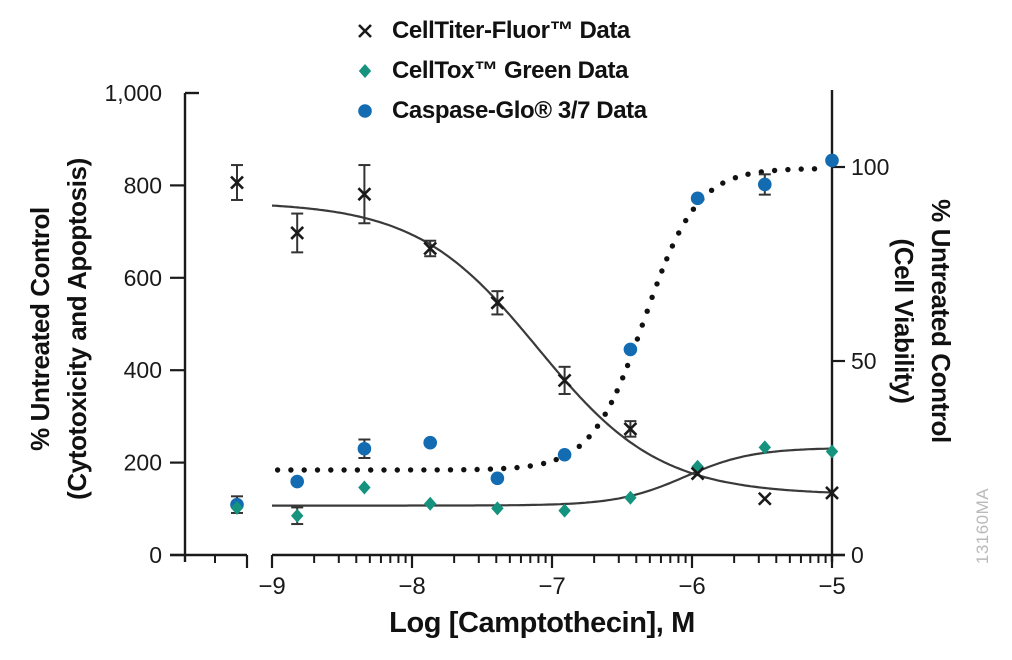 This screenshot has height=660, width=1012. I want to click on right-tick-label: 100, so click(870, 167).